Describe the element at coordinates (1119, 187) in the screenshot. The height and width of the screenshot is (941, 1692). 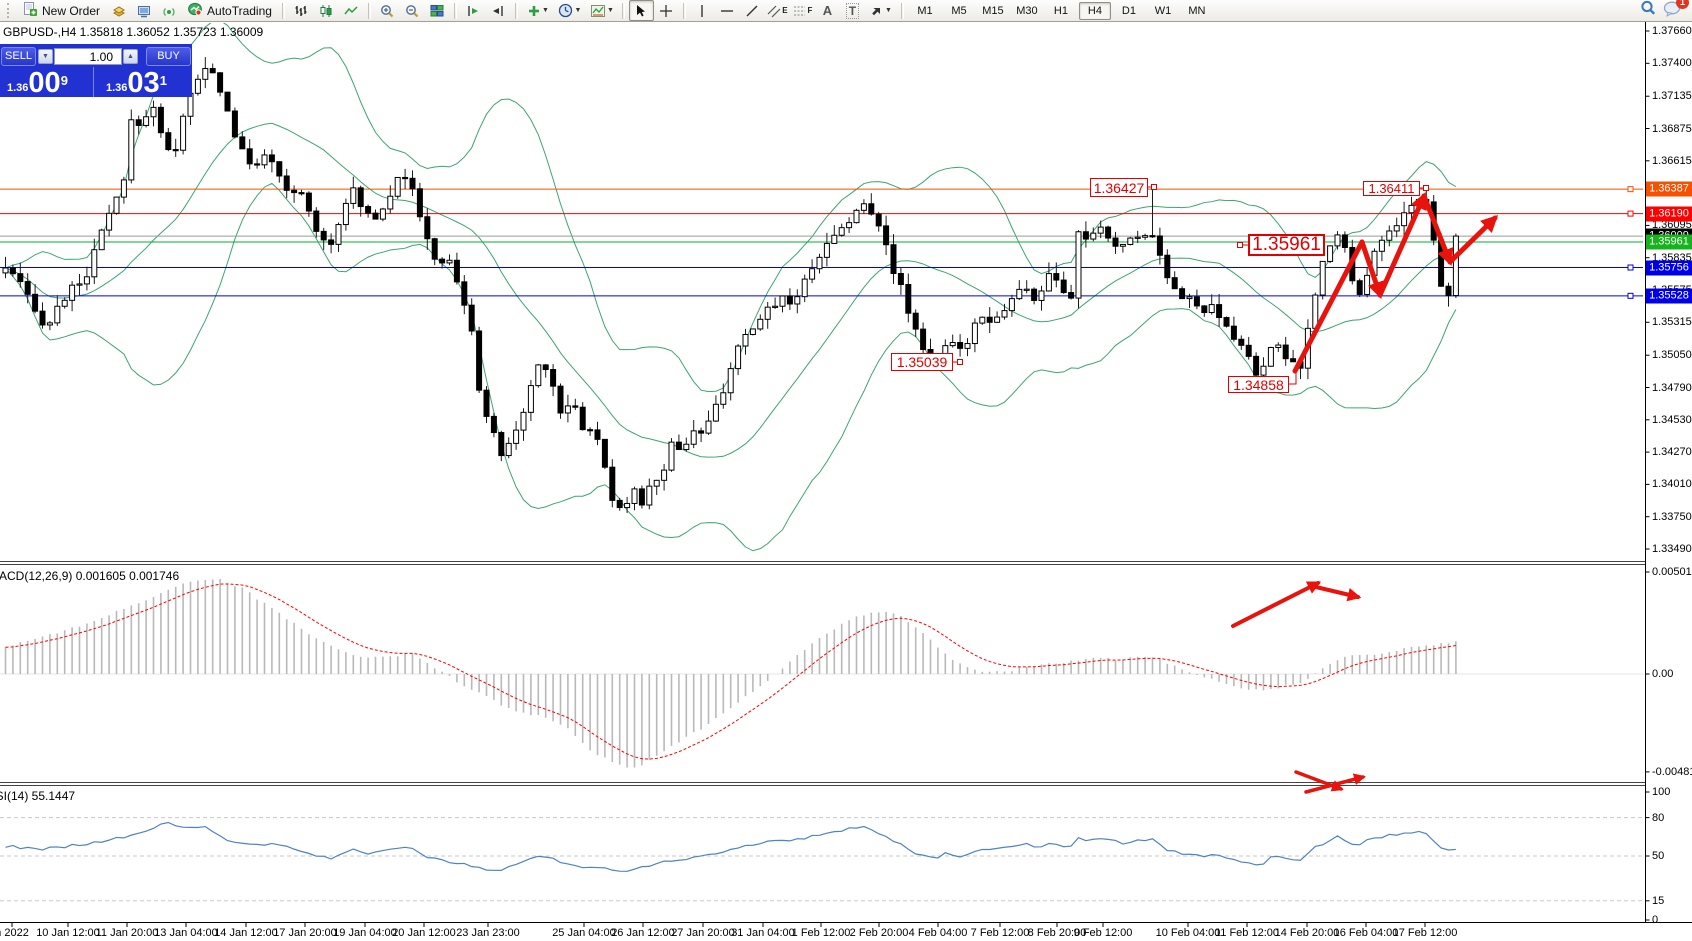
I see `annotation-price-label: 1.36427` at that location.